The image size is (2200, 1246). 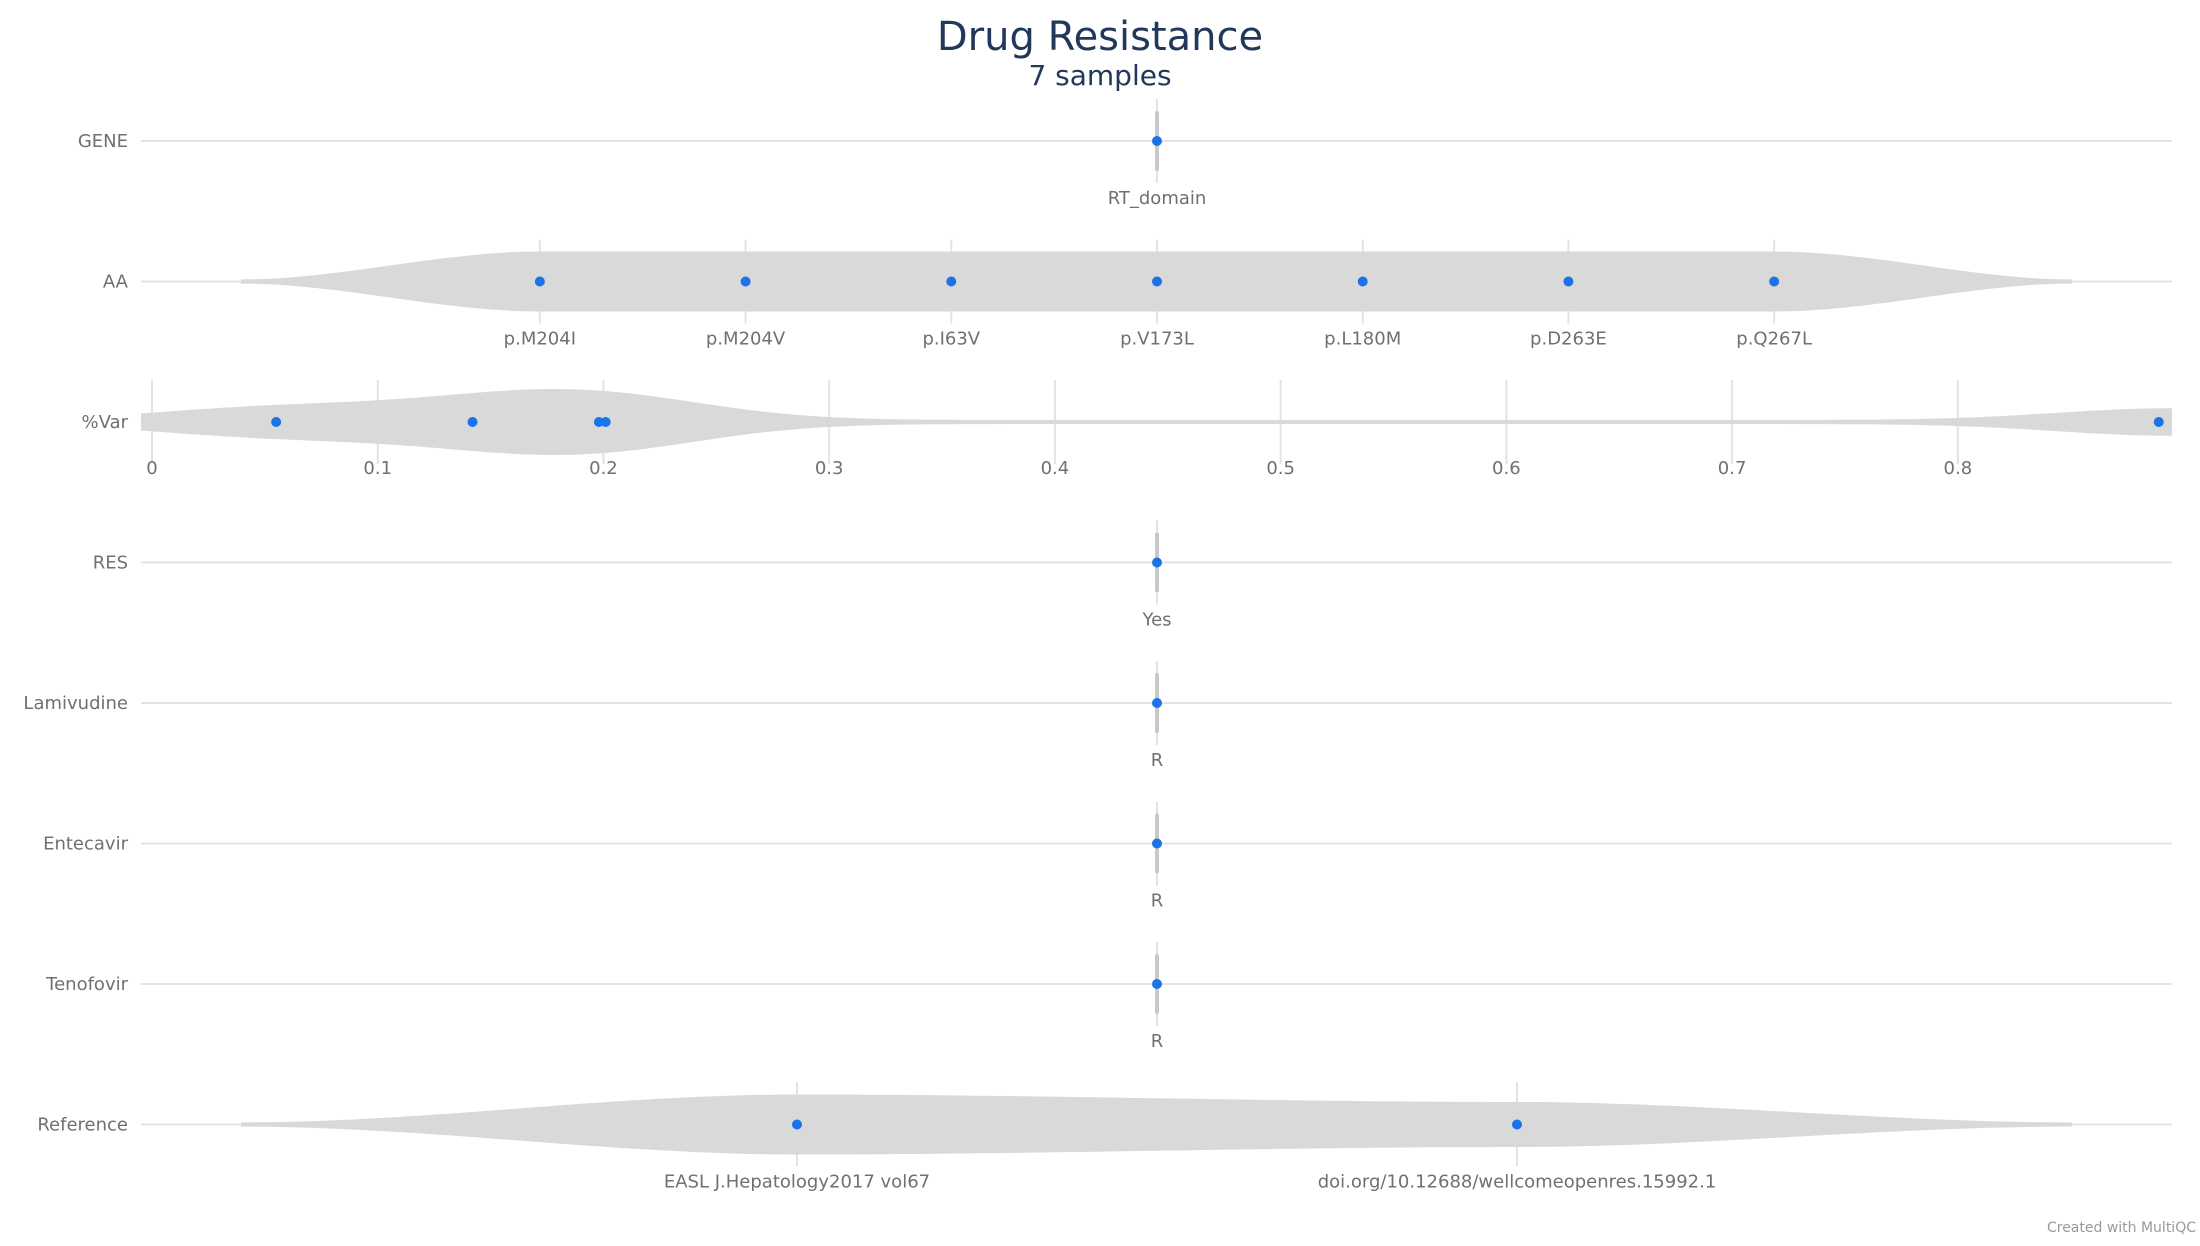 What do you see at coordinates (75, 703) in the screenshot?
I see `row-label-lamivudine: Lamivudine` at bounding box center [75, 703].